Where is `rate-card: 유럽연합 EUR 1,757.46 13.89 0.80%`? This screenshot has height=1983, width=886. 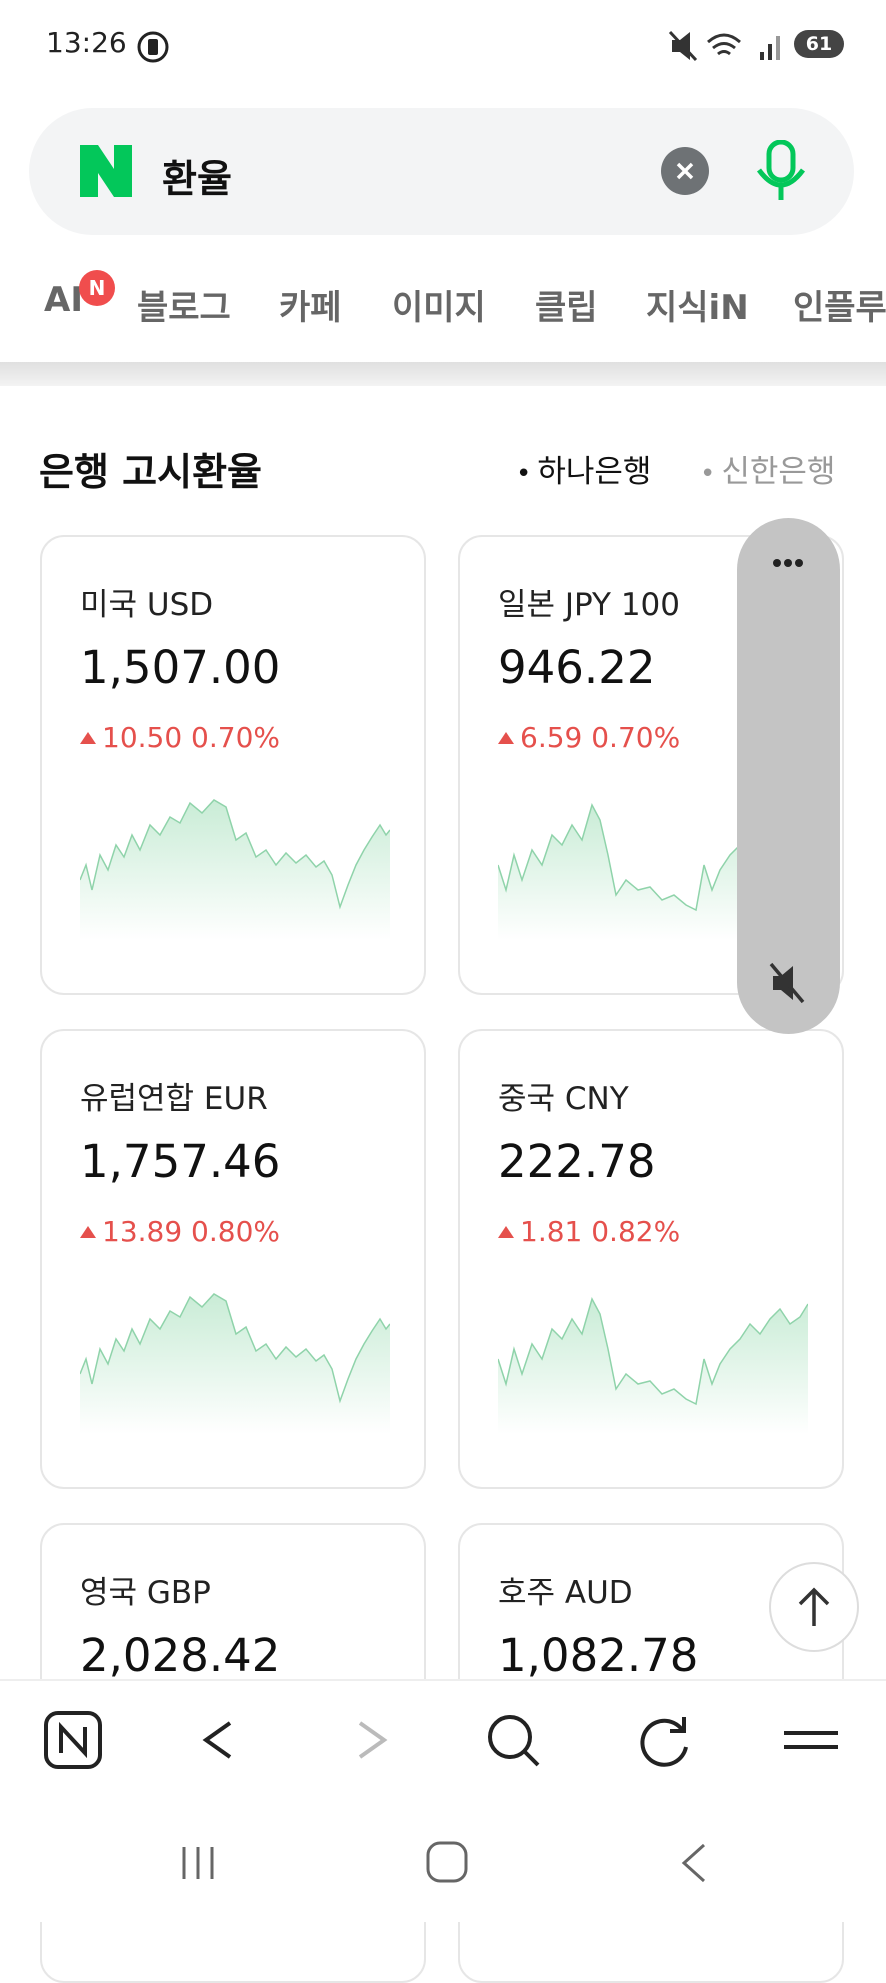 rate-card: 유럽연합 EUR 1,757.46 13.89 0.80% is located at coordinates (233, 1259).